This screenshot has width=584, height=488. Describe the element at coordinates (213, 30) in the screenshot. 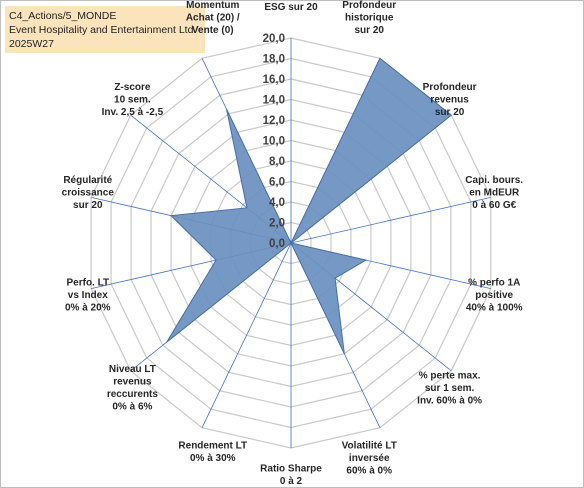

I see `category-label-line: Vente (0)` at that location.